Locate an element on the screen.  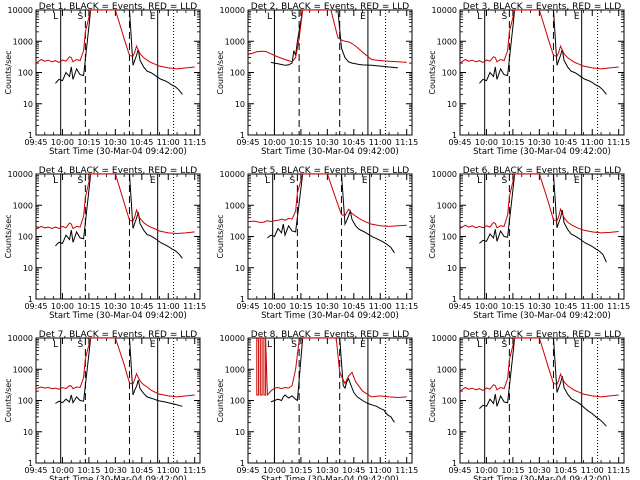
panel-title: Det 2, BLACK = Events, RED = LLD is located at coordinates (330, 7).